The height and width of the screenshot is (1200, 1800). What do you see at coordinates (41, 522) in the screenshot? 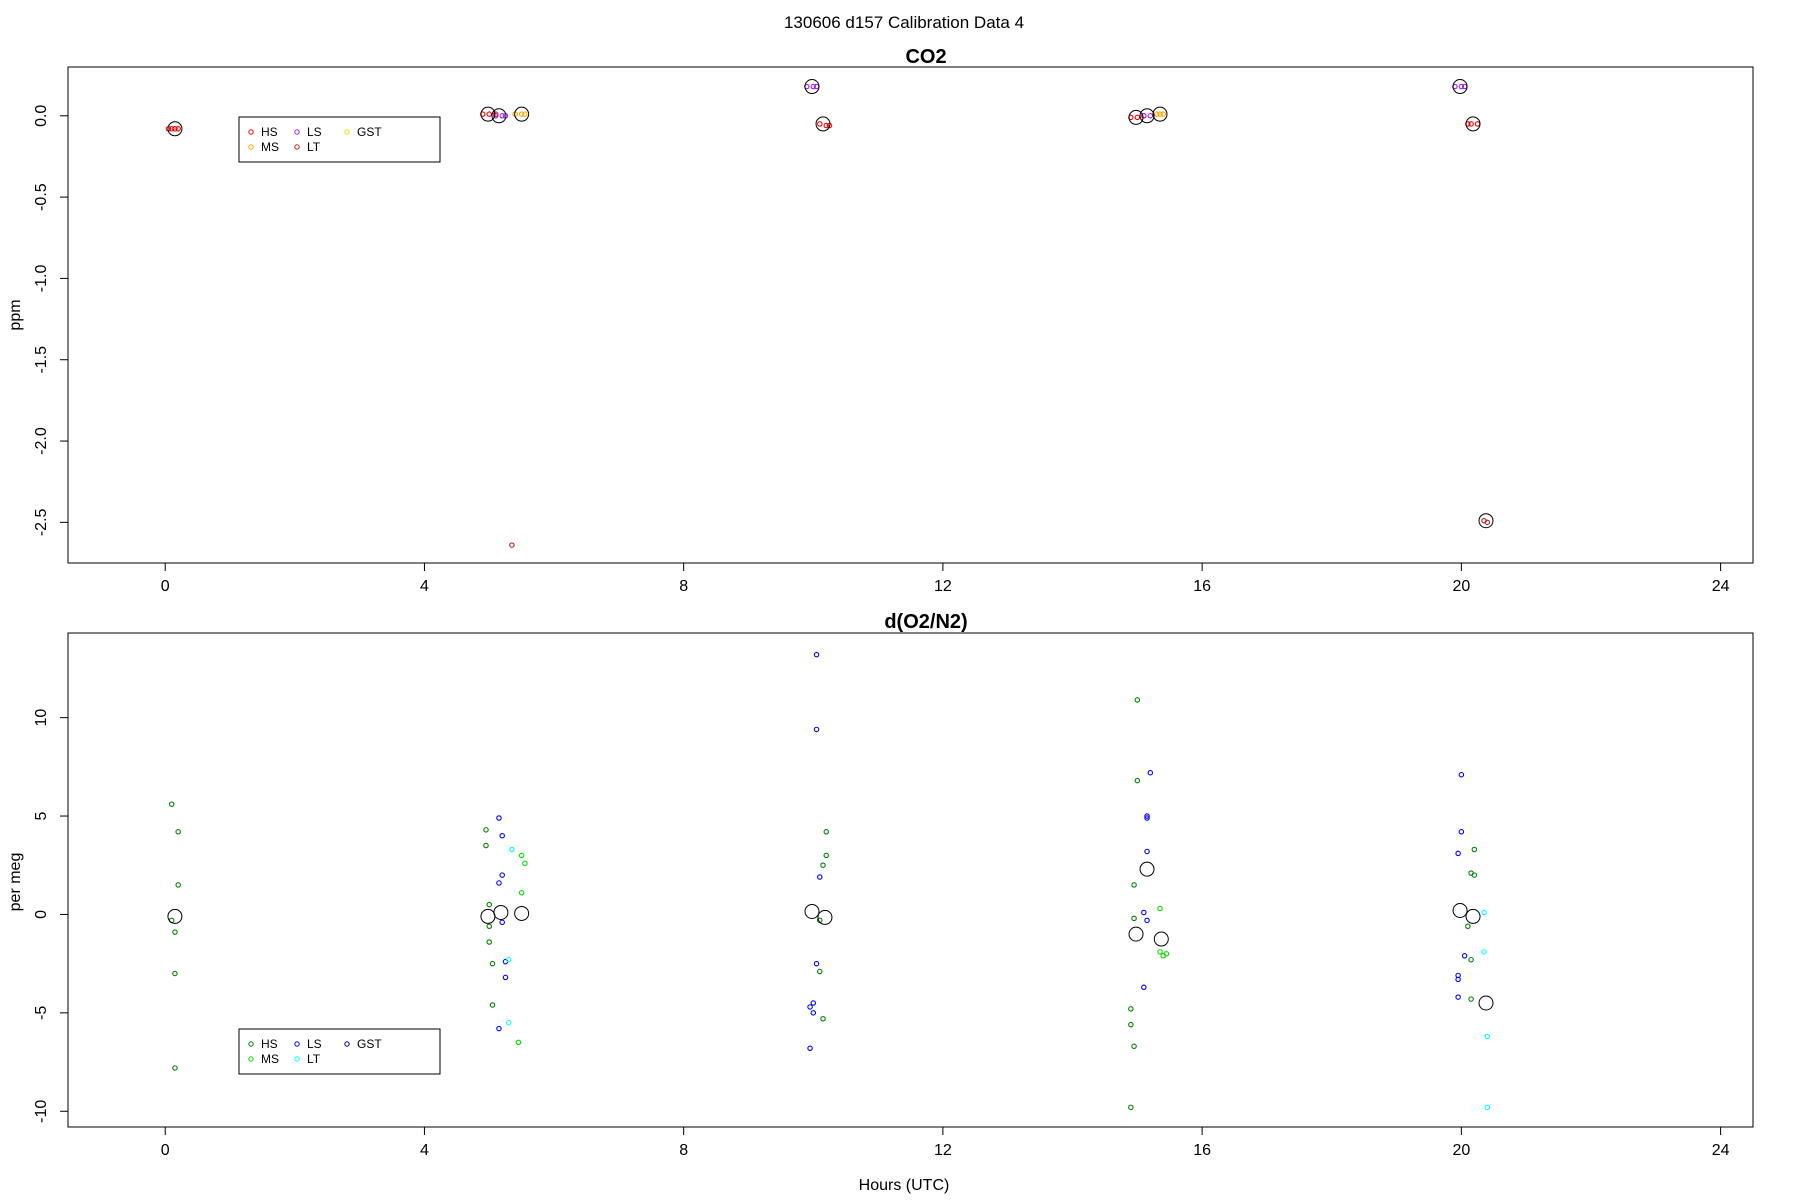
I see `co2-y-tick-label: -2.5` at bounding box center [41, 522].